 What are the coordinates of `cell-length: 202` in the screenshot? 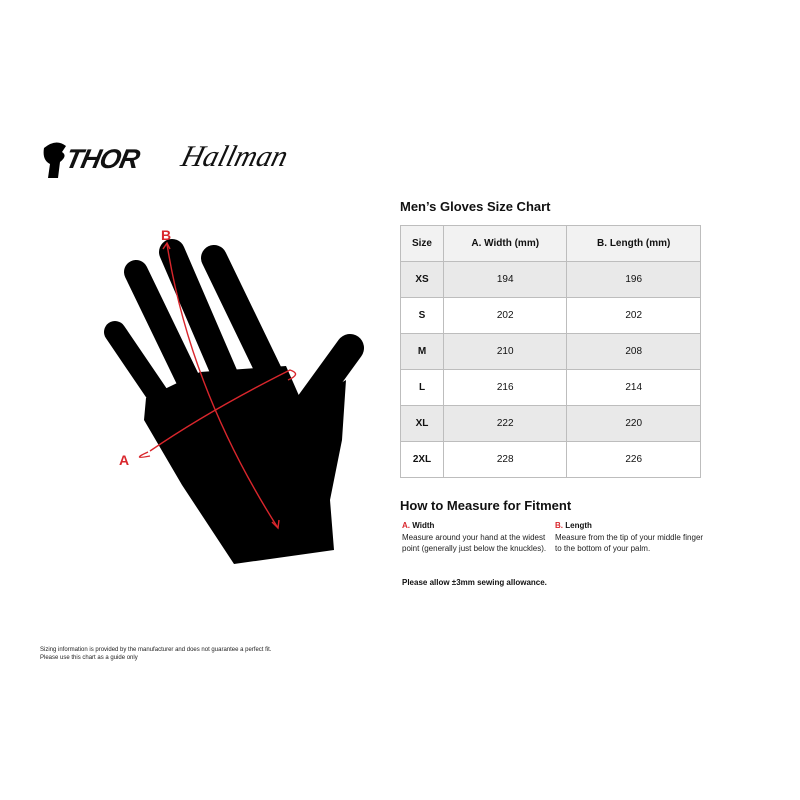 It's located at (633, 315).